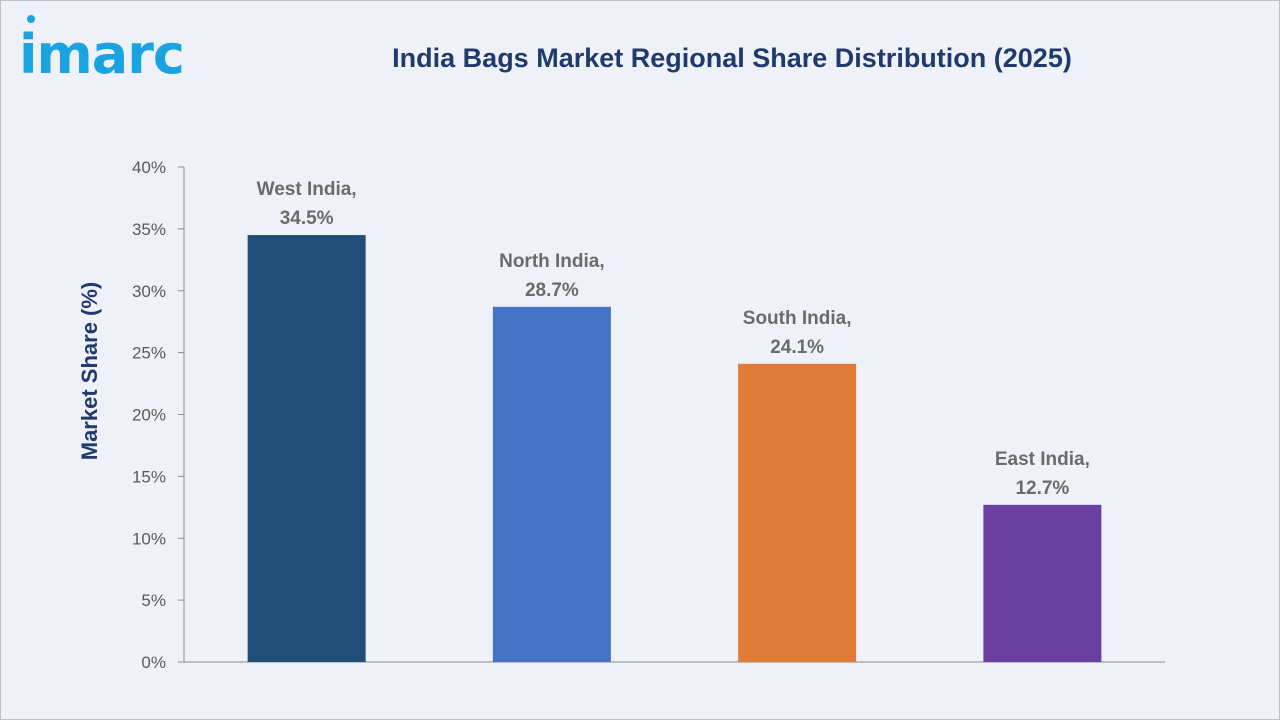 The width and height of the screenshot is (1280, 720). What do you see at coordinates (307, 218) in the screenshot?
I see `data-label-value: 34.5%` at bounding box center [307, 218].